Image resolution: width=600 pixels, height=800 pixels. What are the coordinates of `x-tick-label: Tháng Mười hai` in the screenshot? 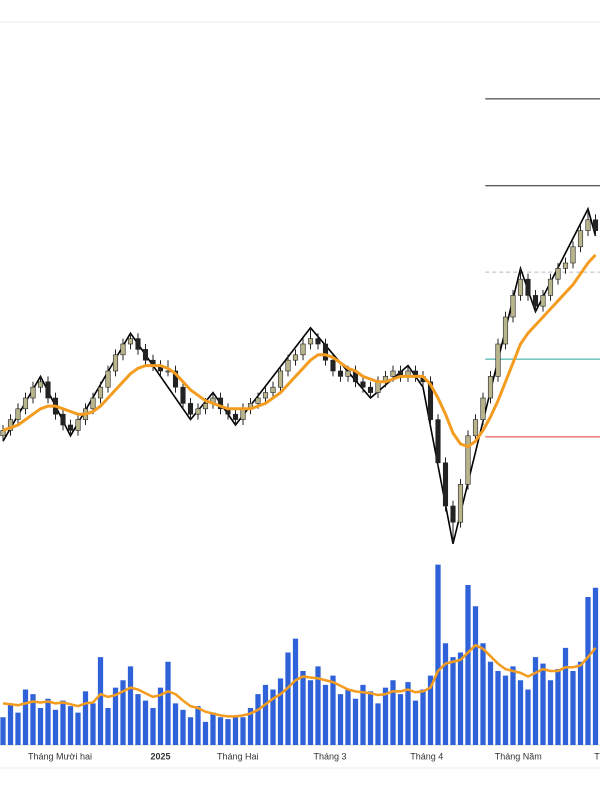 It's located at (60, 756).